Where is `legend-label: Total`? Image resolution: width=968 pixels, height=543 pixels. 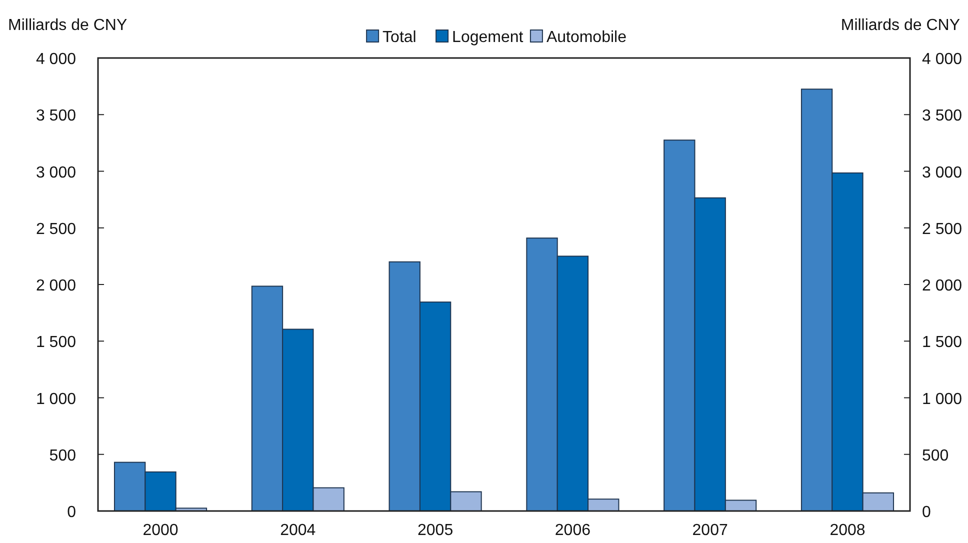 legend-label: Total is located at coordinates (399, 37).